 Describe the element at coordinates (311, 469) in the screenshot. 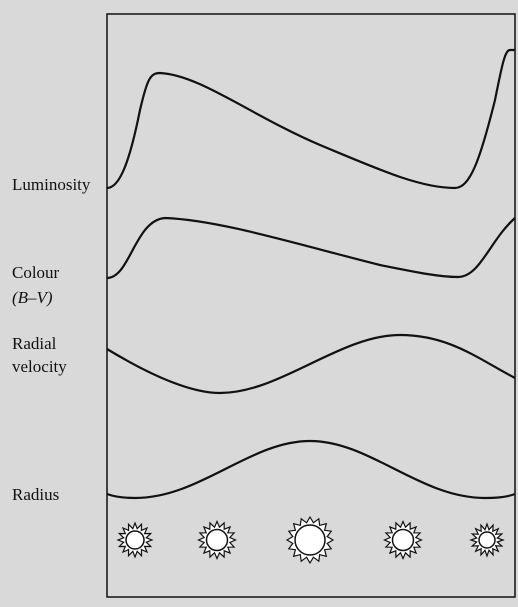

I see `radius-curve` at that location.